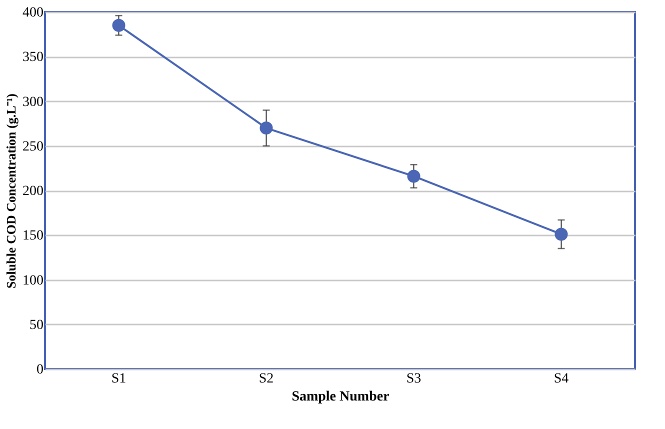 The width and height of the screenshot is (665, 429). I want to click on y-tick-label: 0, so click(40, 370).